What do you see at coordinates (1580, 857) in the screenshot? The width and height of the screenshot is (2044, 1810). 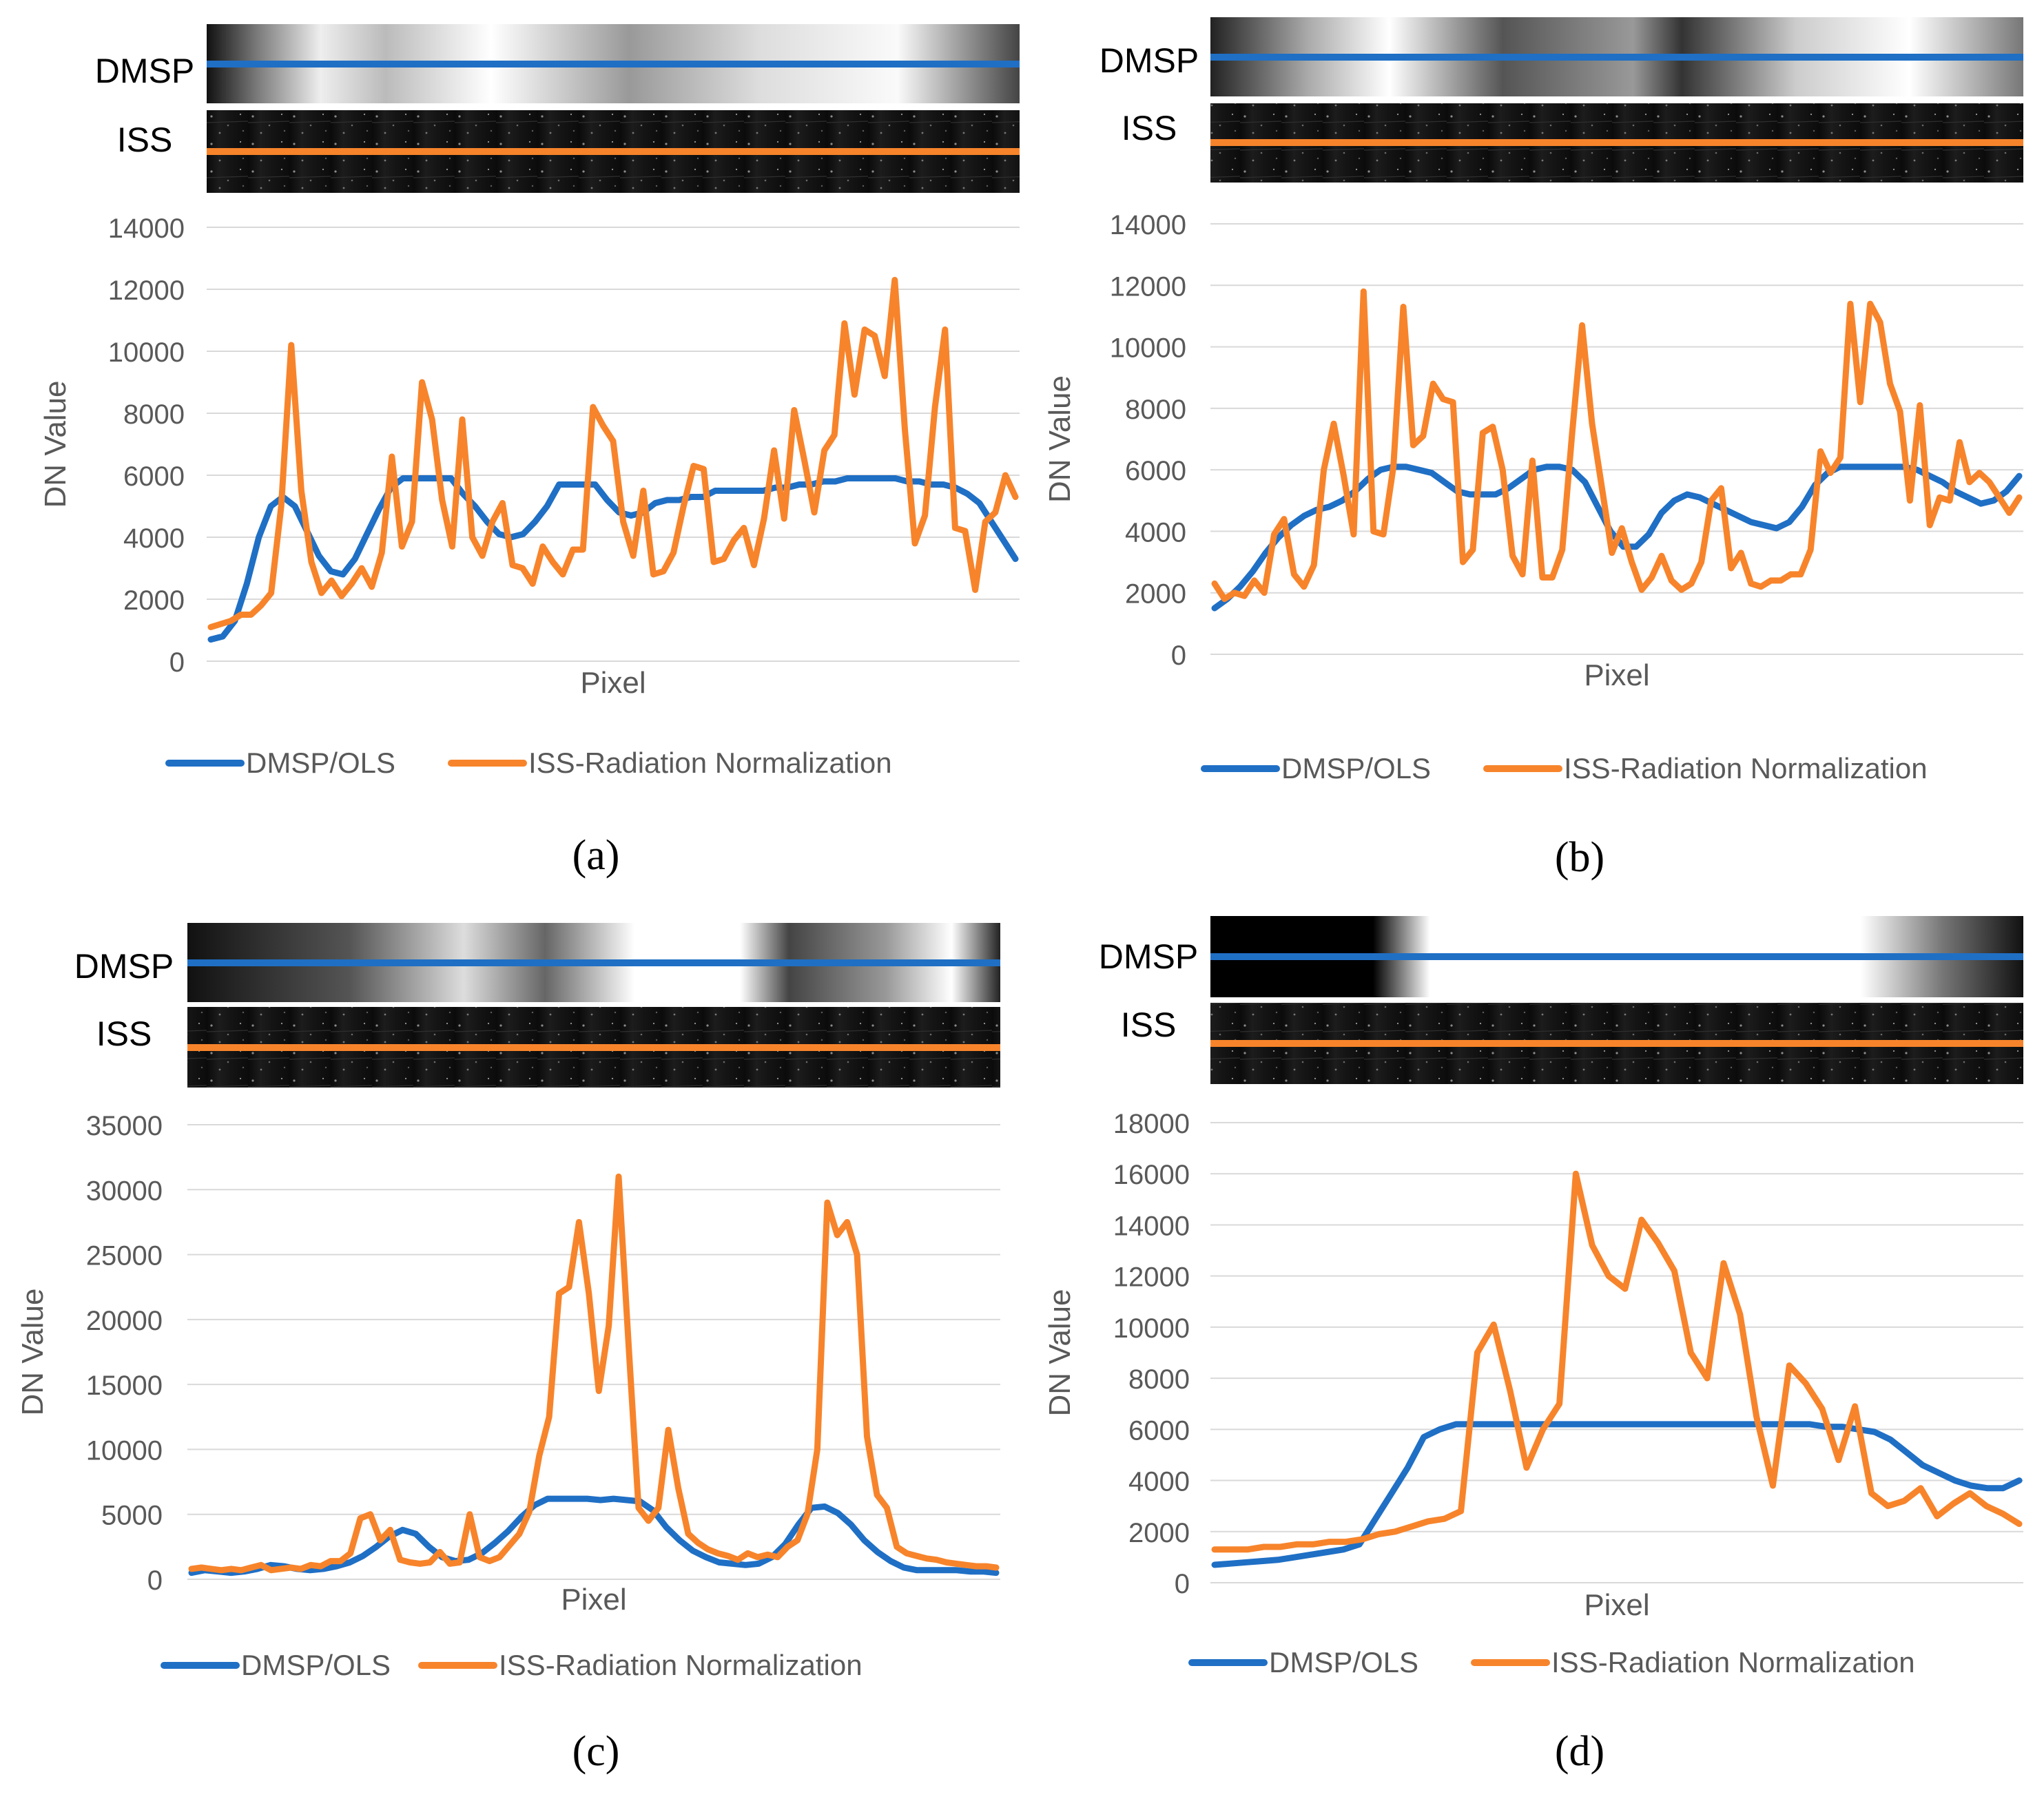 I see `panel-label: (b)` at bounding box center [1580, 857].